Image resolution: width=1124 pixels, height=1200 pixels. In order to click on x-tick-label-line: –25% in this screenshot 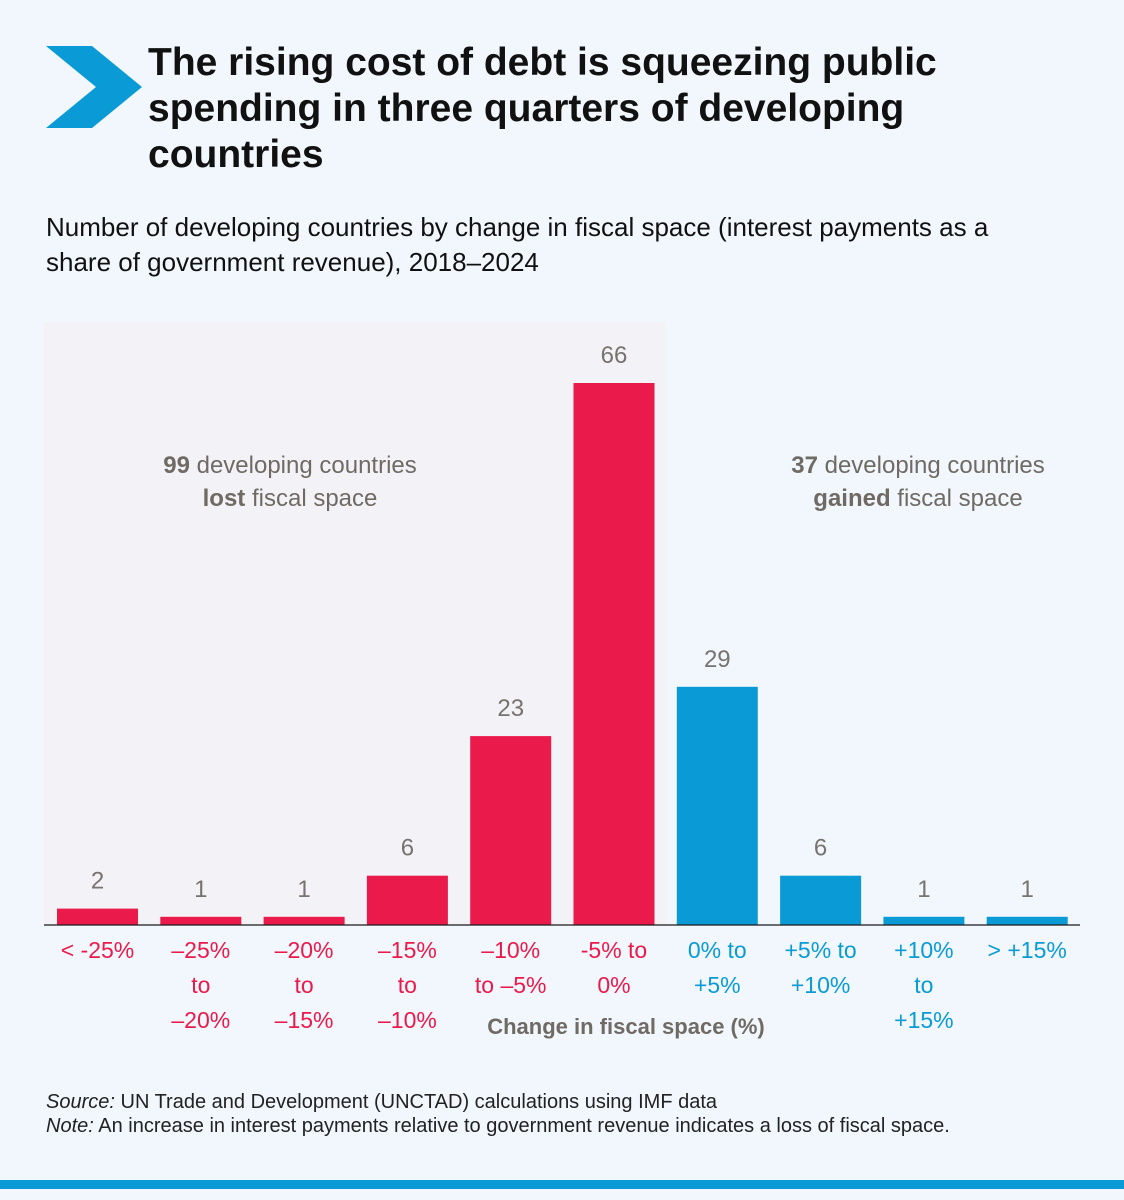, I will do `click(200, 950)`.